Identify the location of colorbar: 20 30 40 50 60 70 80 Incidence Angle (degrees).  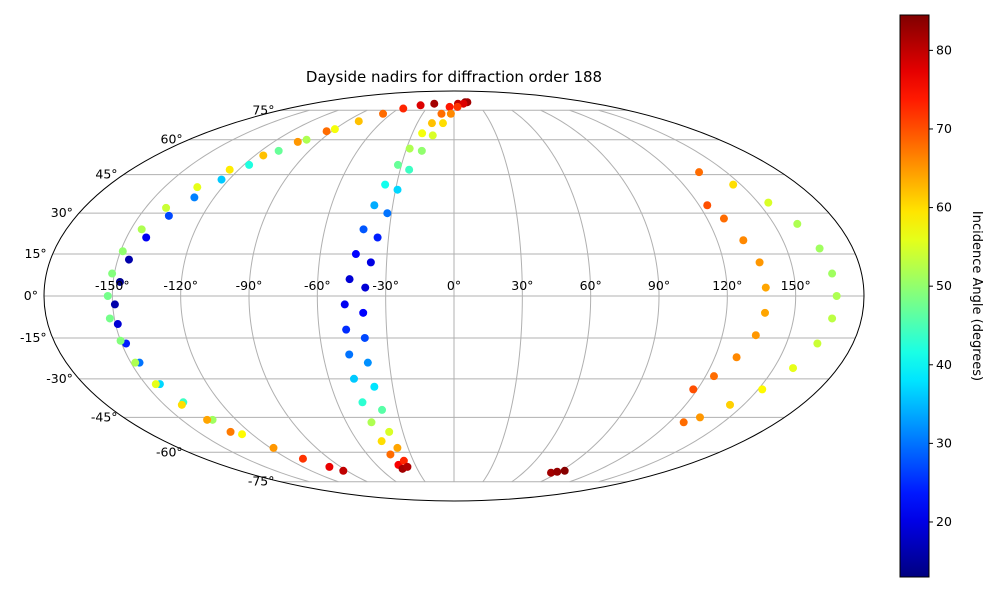
(941, 296).